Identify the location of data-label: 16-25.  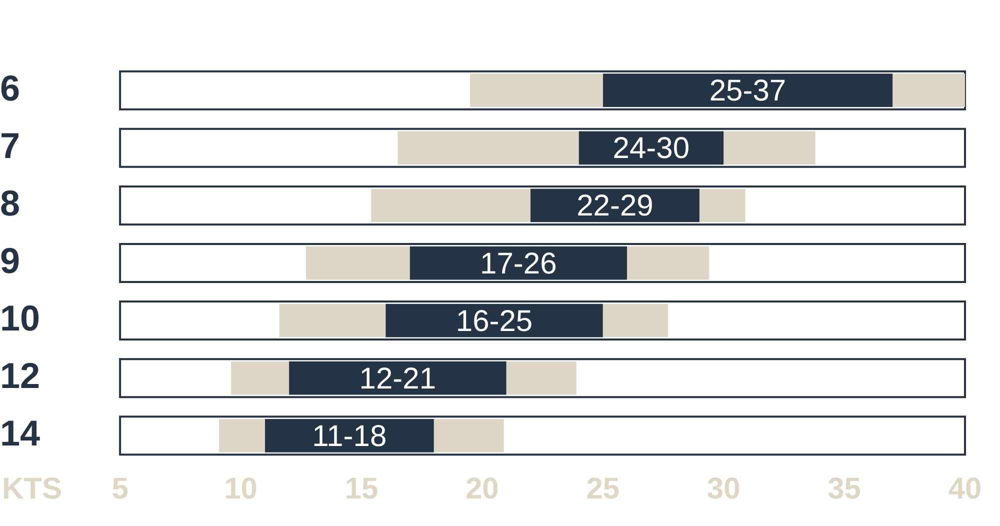
(494, 321).